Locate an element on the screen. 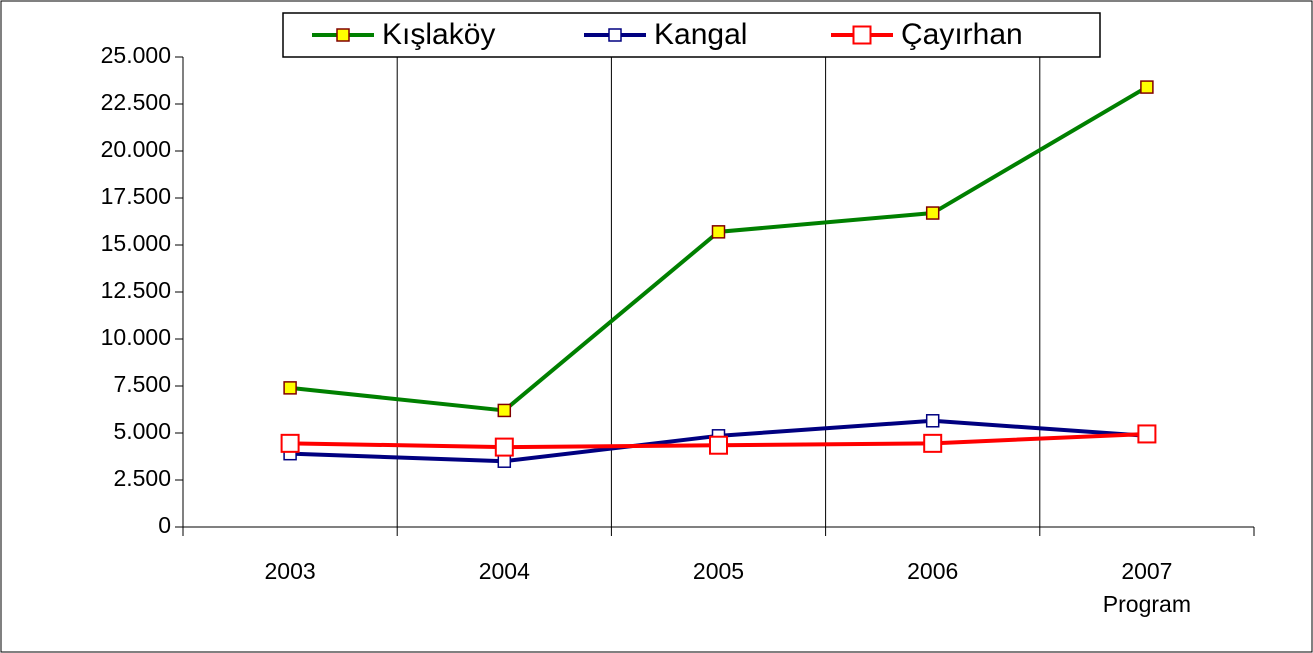 The image size is (1313, 653). legend-label: Çayırhan is located at coordinates (962, 34).